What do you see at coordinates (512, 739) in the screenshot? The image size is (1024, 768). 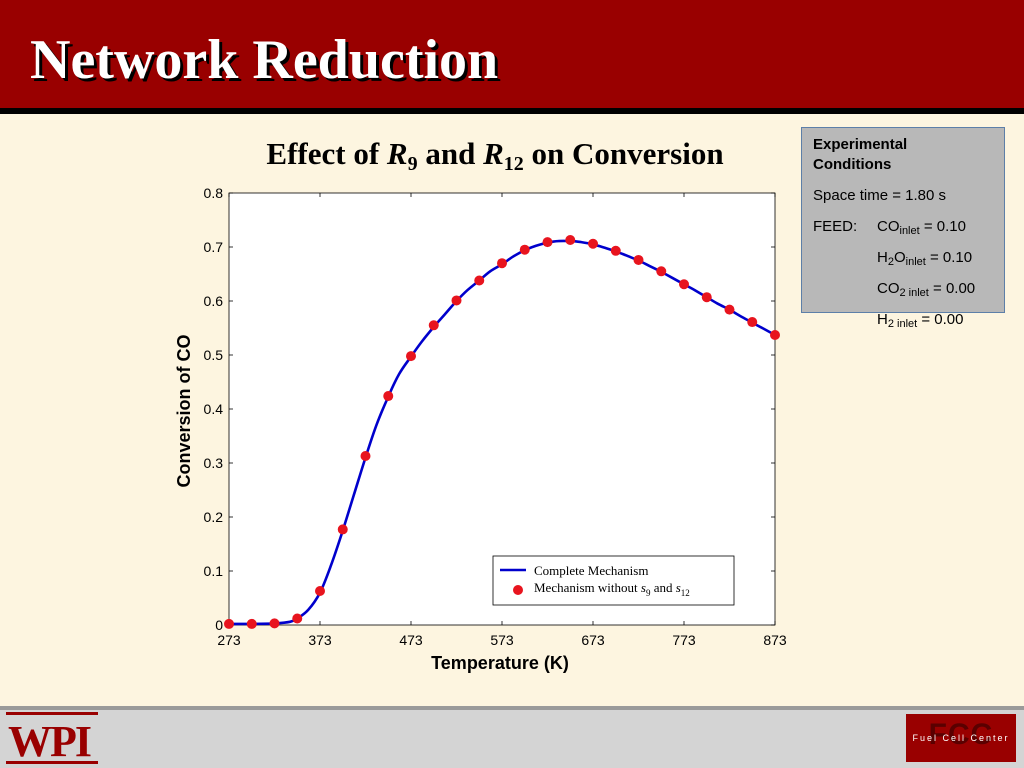 I see `footer-bar` at bounding box center [512, 739].